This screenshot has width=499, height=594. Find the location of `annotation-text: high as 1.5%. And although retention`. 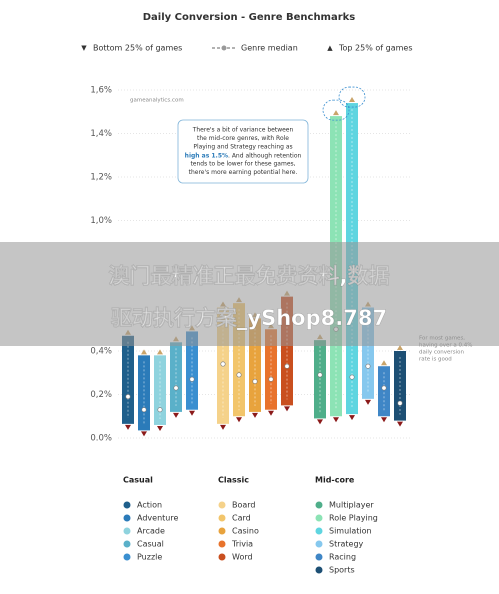

annotation-text: high as 1.5%. And although retention is located at coordinates (243, 155).